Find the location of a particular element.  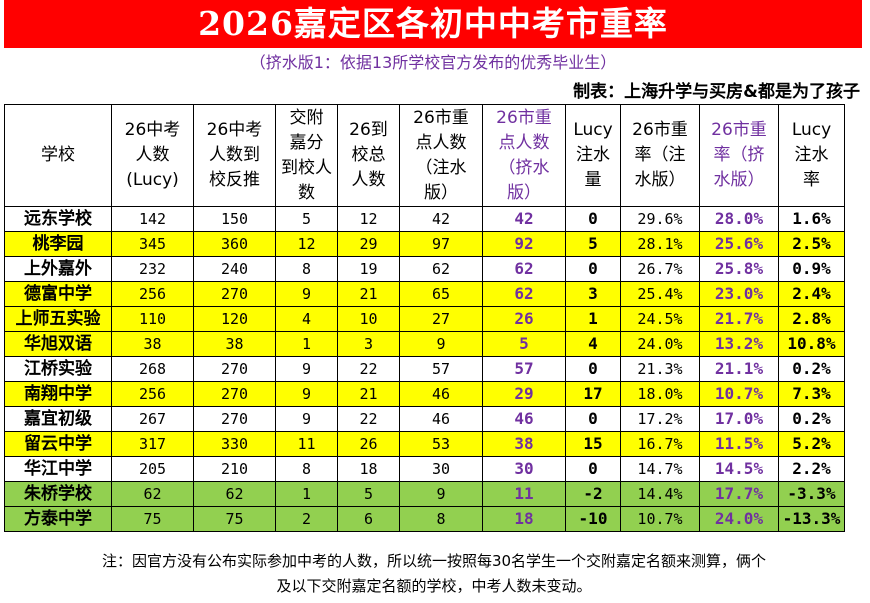

table-cell: 11 is located at coordinates (306, 444).